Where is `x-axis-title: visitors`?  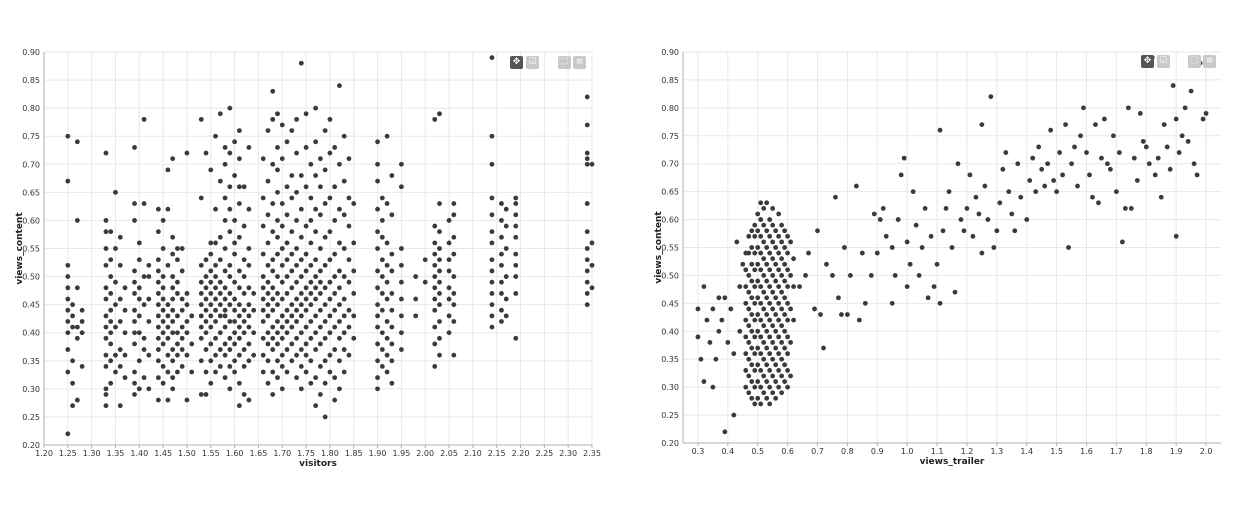 x-axis-title: visitors is located at coordinates (318, 464).